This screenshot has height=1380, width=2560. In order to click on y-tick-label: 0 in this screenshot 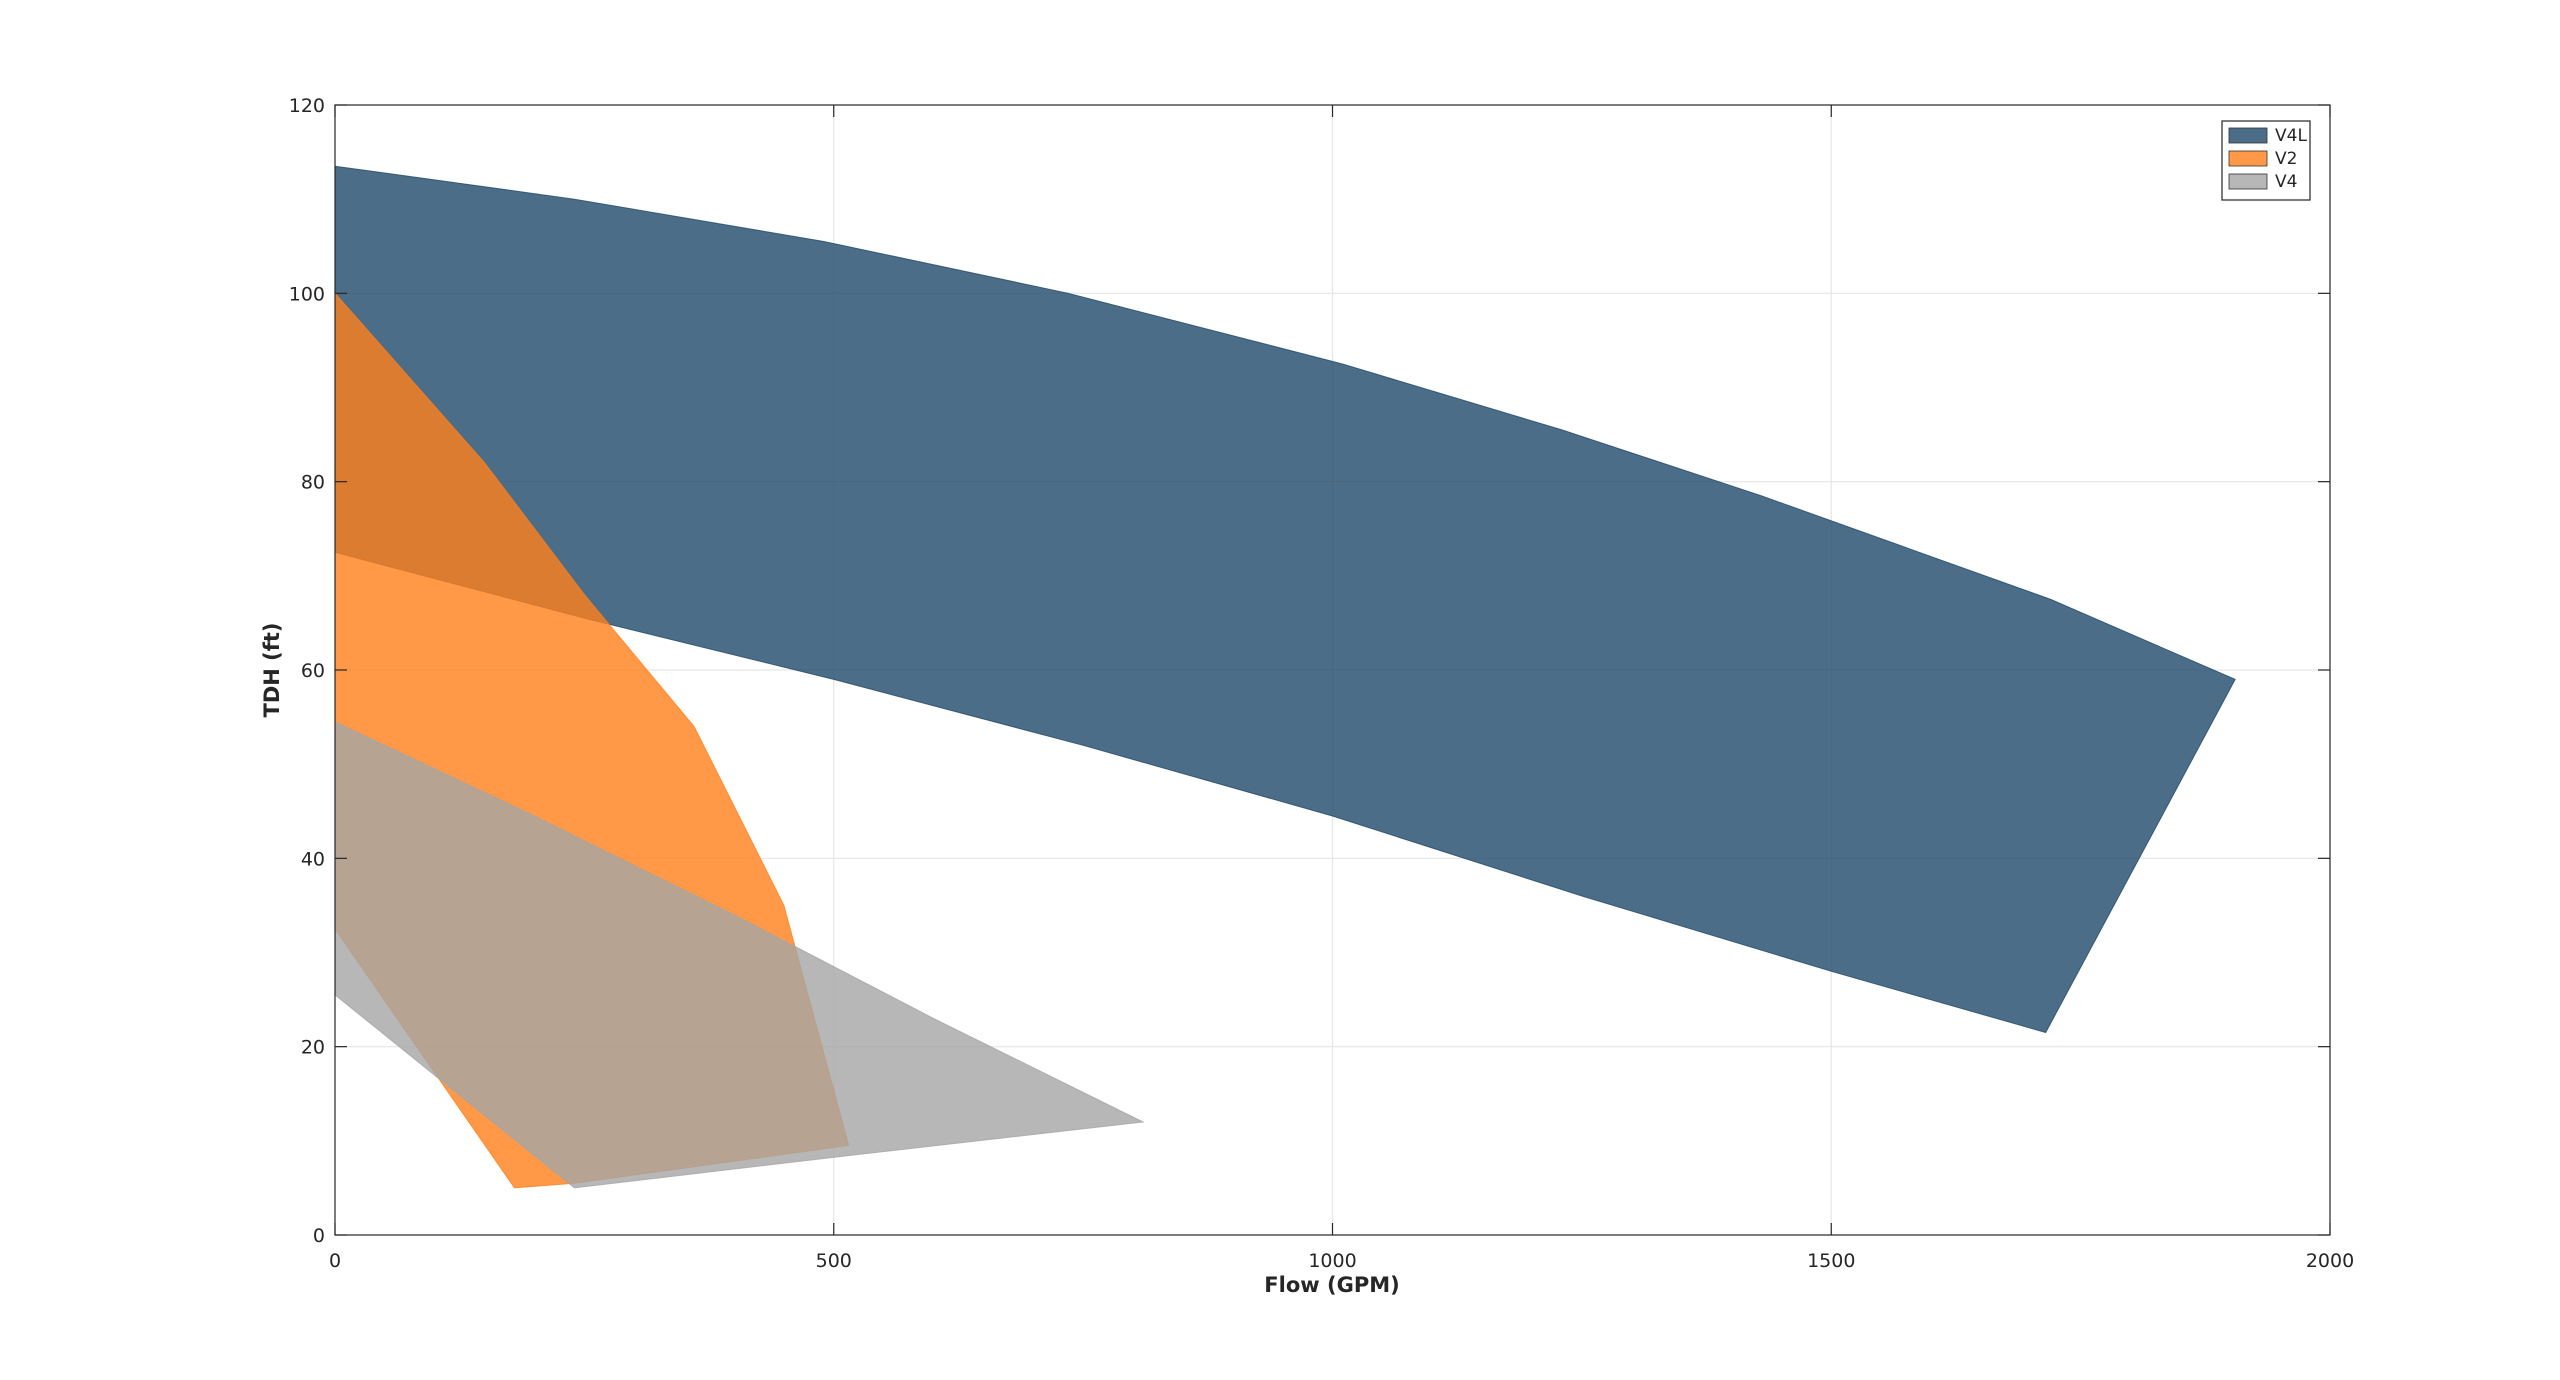, I will do `click(319, 1236)`.